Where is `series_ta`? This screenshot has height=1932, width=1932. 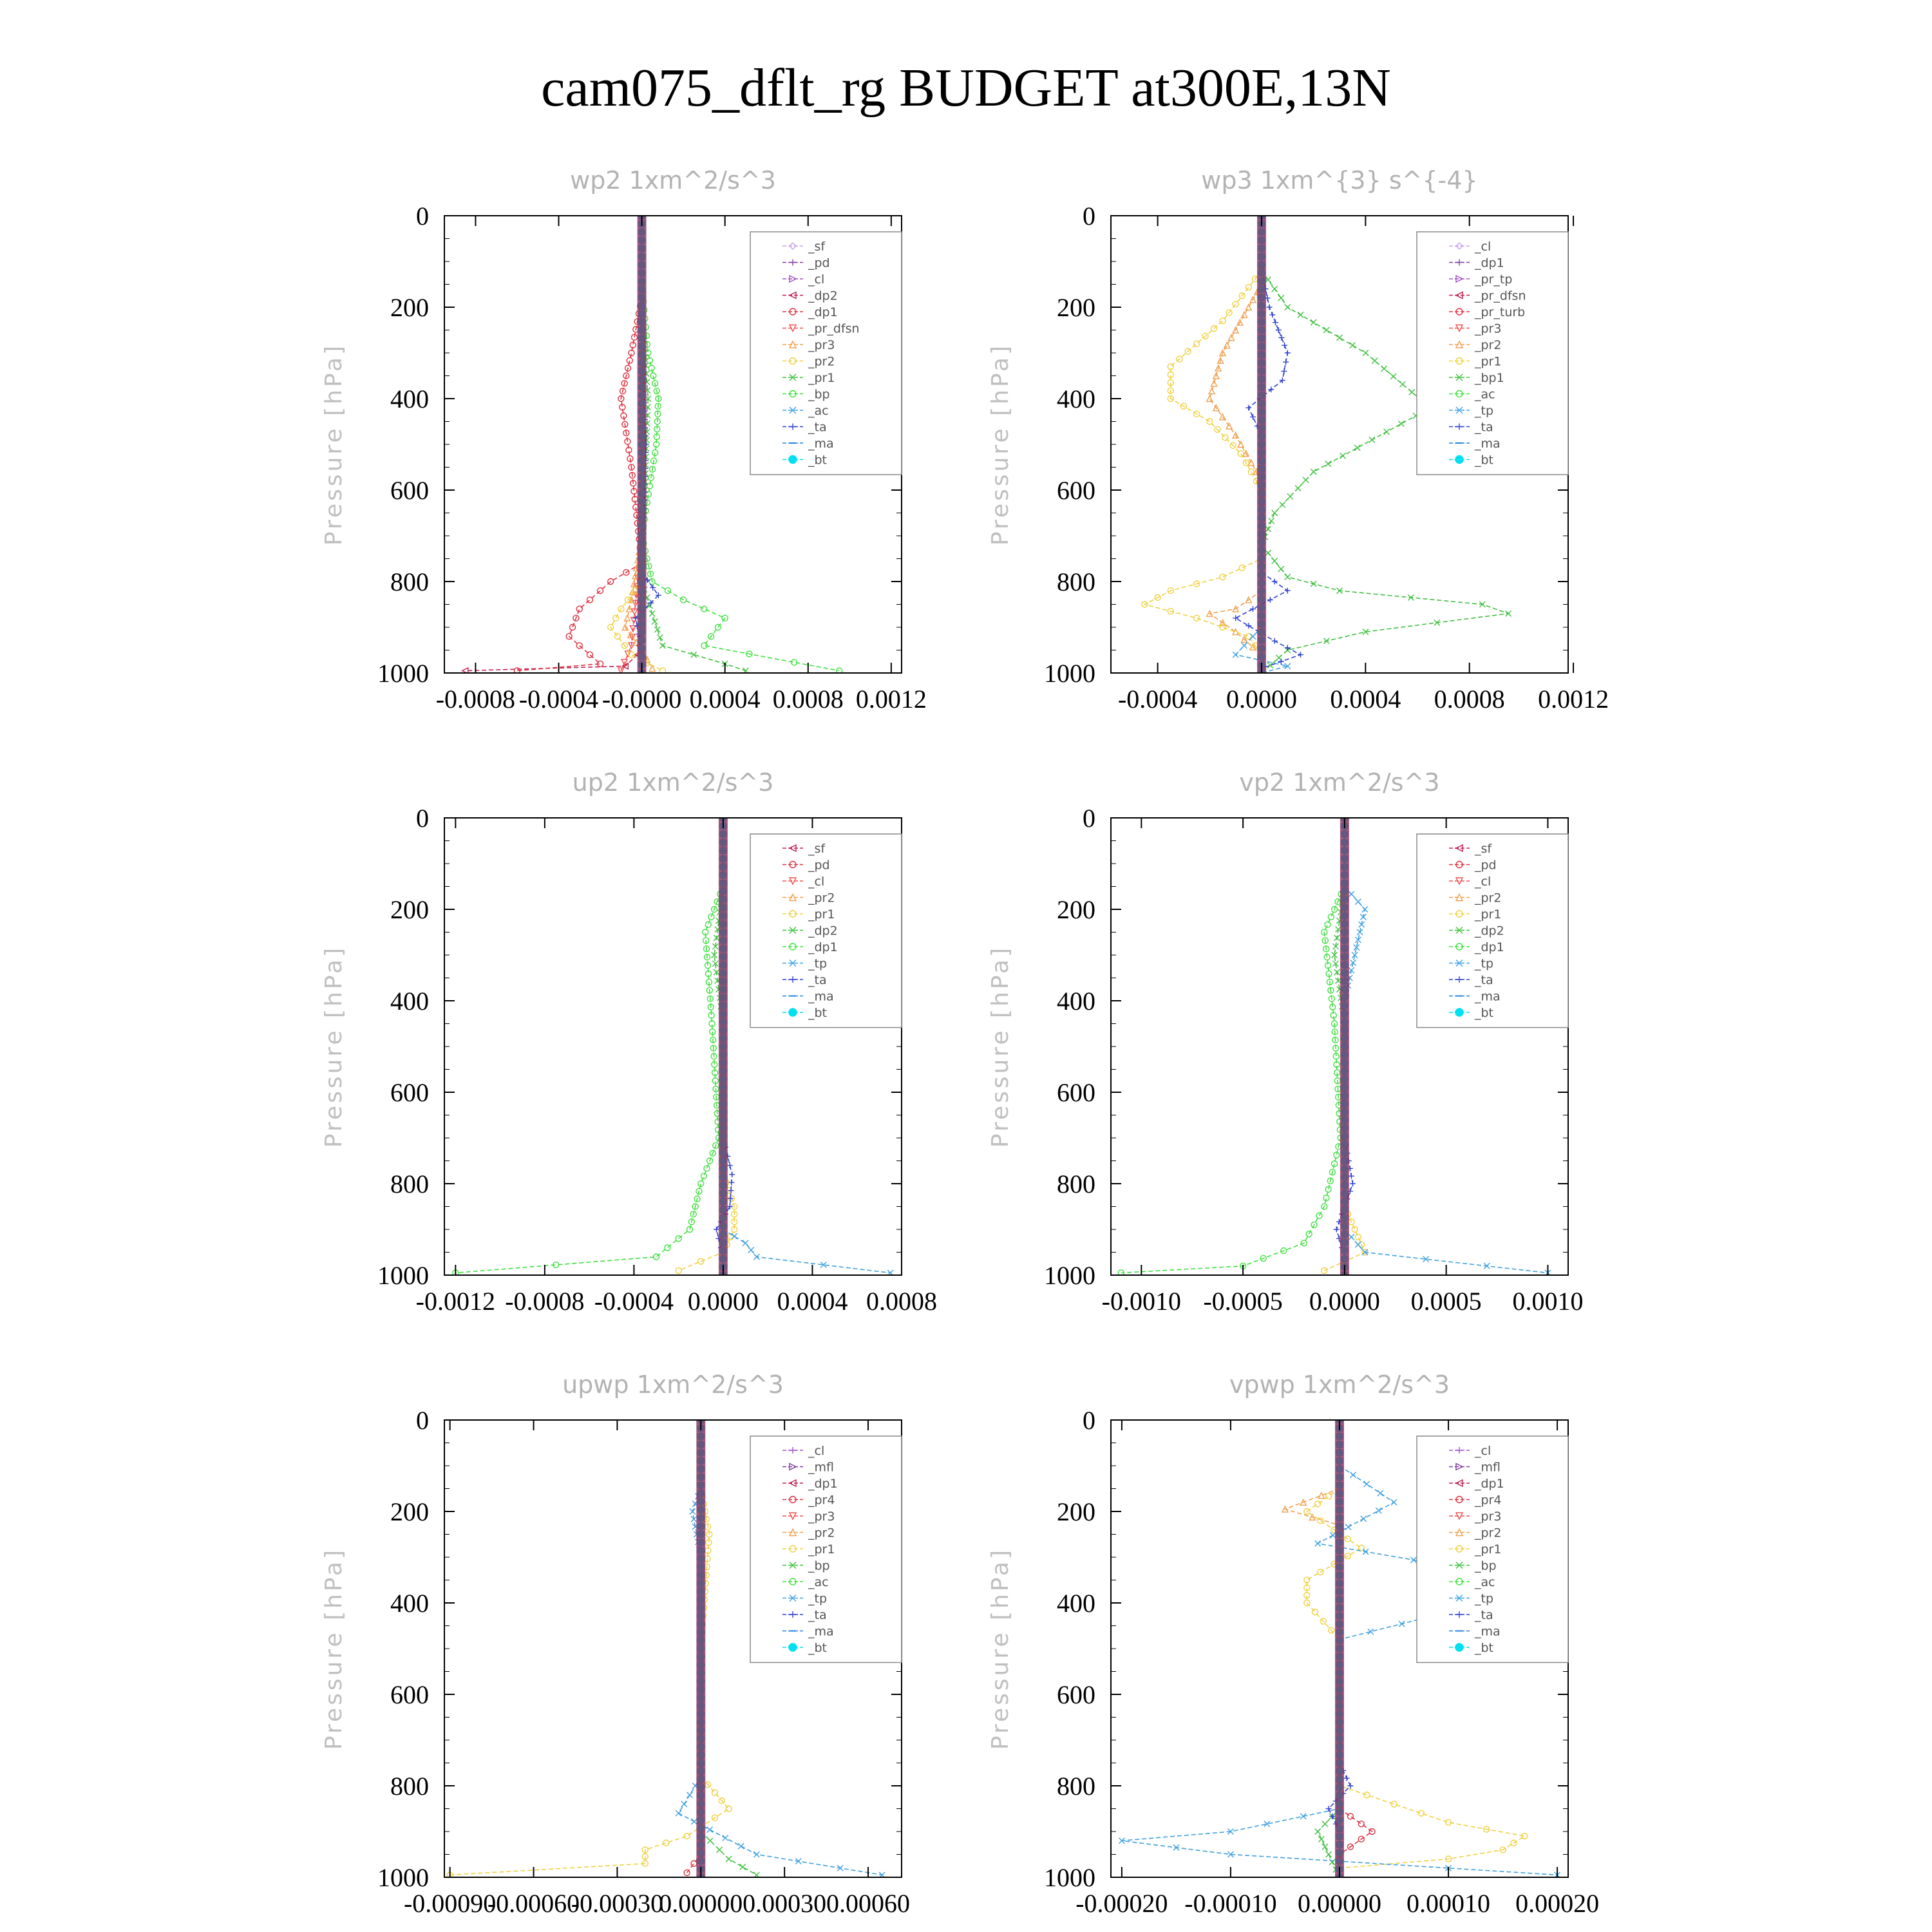
series_ta is located at coordinates (1268, 469).